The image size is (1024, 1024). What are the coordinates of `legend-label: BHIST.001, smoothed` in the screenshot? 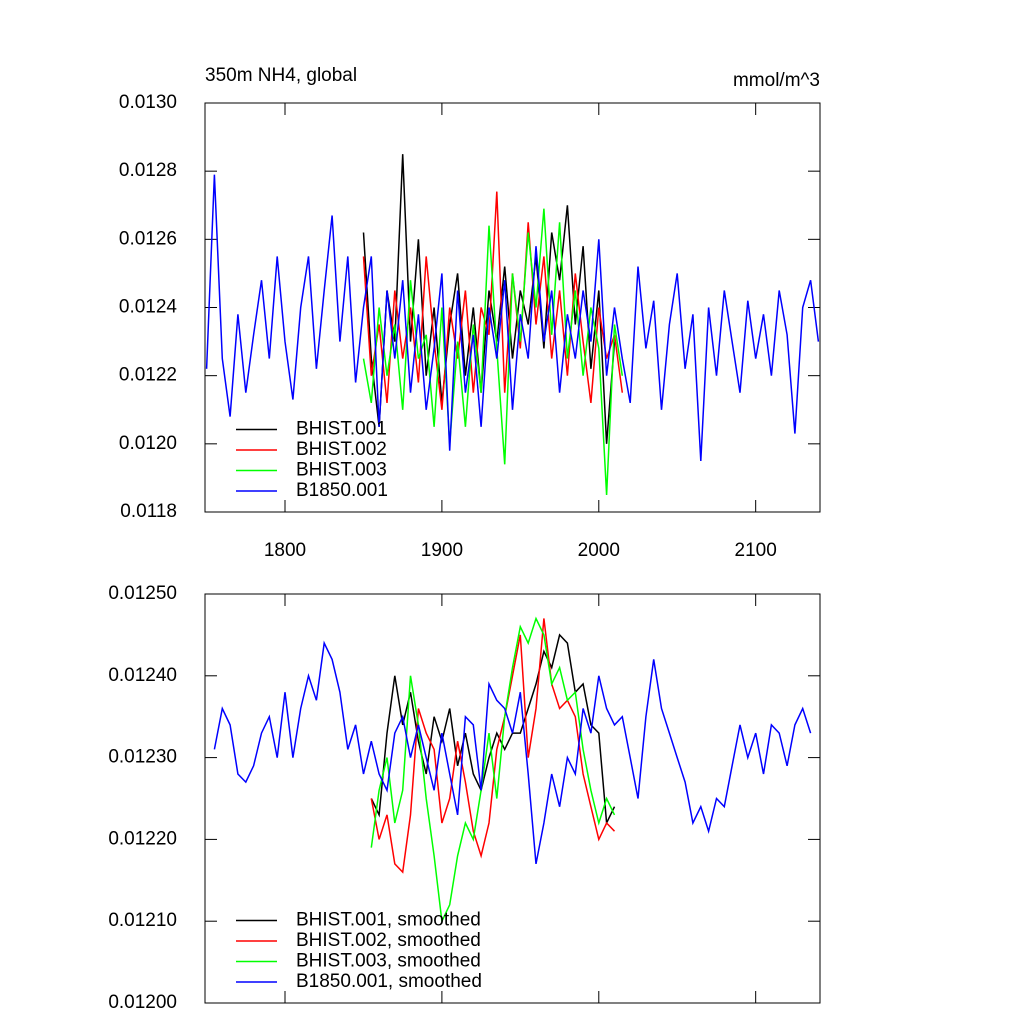 It's located at (388, 920).